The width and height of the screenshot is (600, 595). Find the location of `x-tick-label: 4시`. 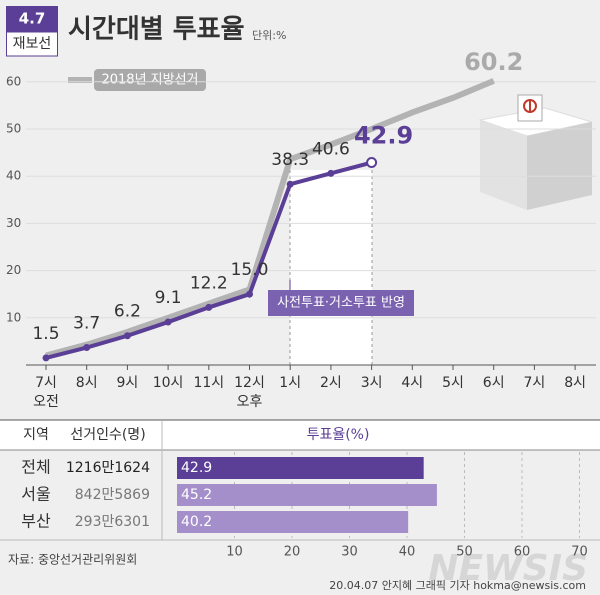

x-tick-label: 4시 is located at coordinates (412, 383).